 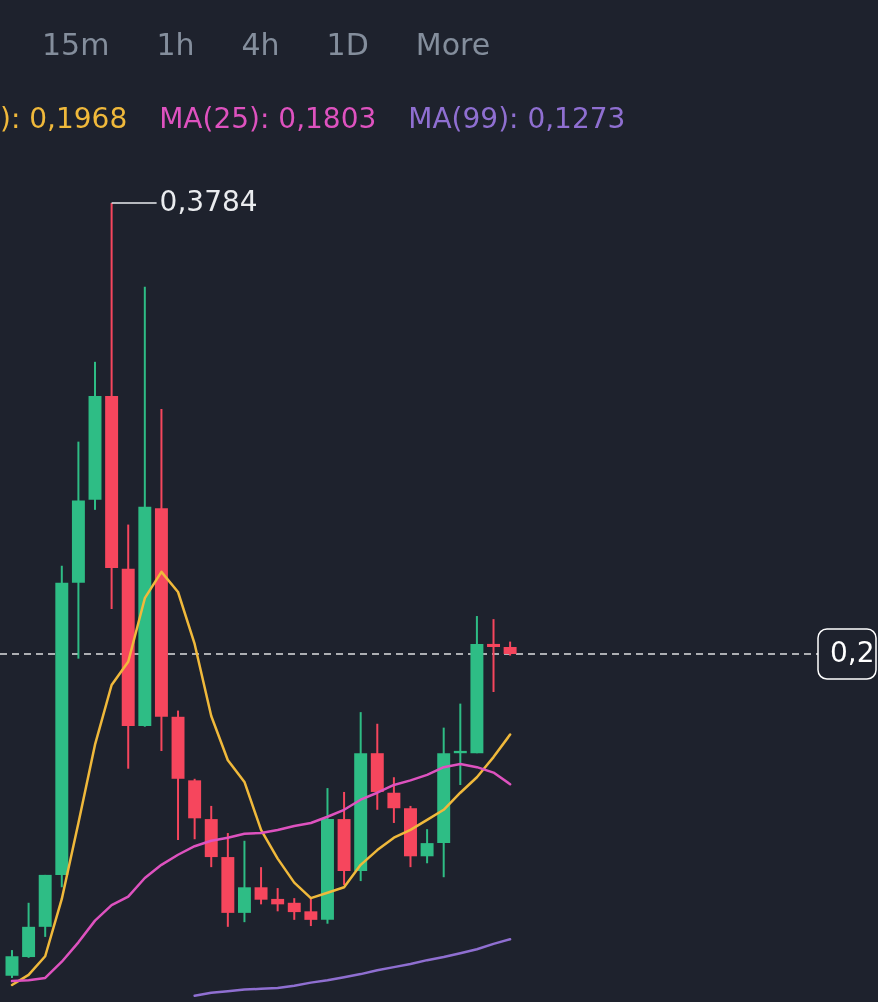 What do you see at coordinates (852, 653) in the screenshot?
I see `text: 0,2` at bounding box center [852, 653].